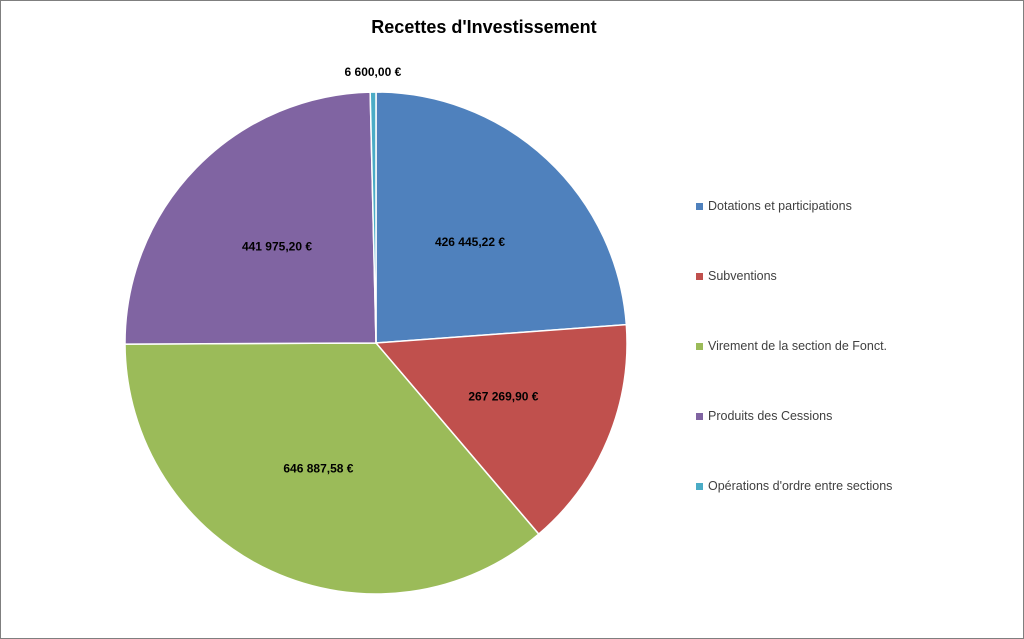 The image size is (1024, 639). What do you see at coordinates (484, 27) in the screenshot?
I see `chart-title: Recettes d'Investissement` at bounding box center [484, 27].